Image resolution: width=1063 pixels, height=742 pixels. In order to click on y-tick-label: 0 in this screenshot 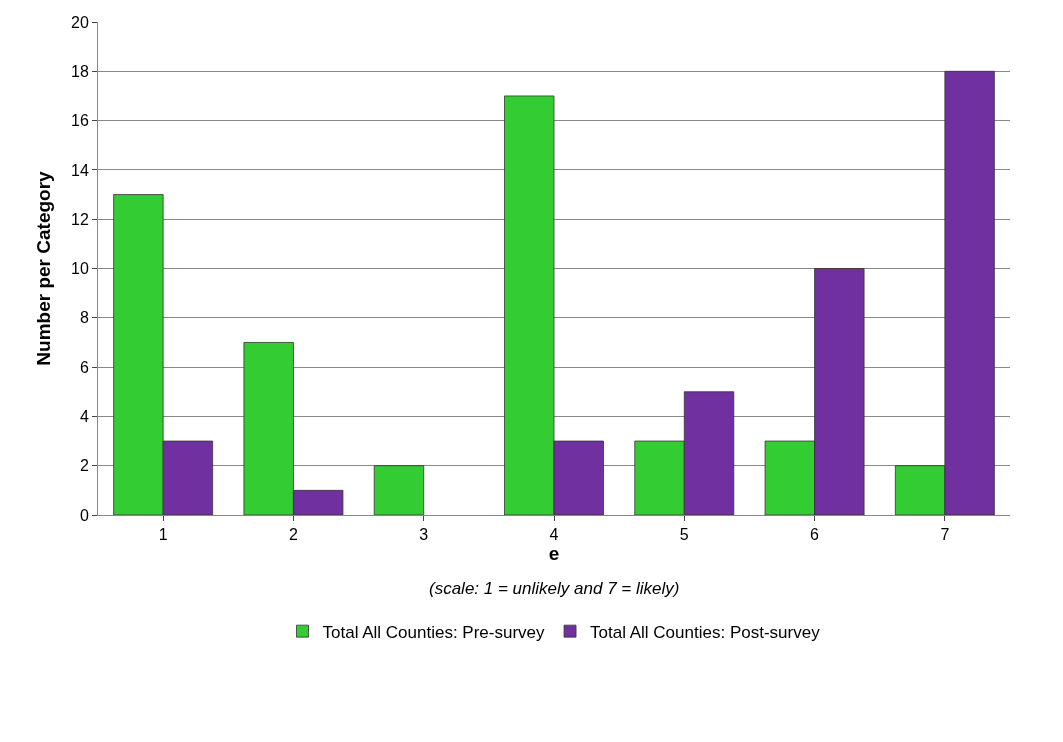, I will do `click(84, 515)`.